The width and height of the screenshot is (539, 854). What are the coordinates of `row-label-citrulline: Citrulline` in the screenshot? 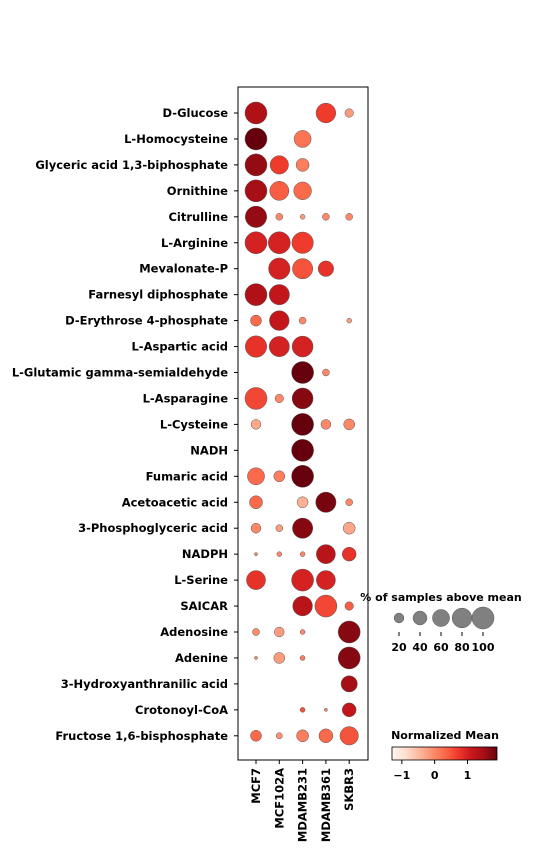 It's located at (198, 217).